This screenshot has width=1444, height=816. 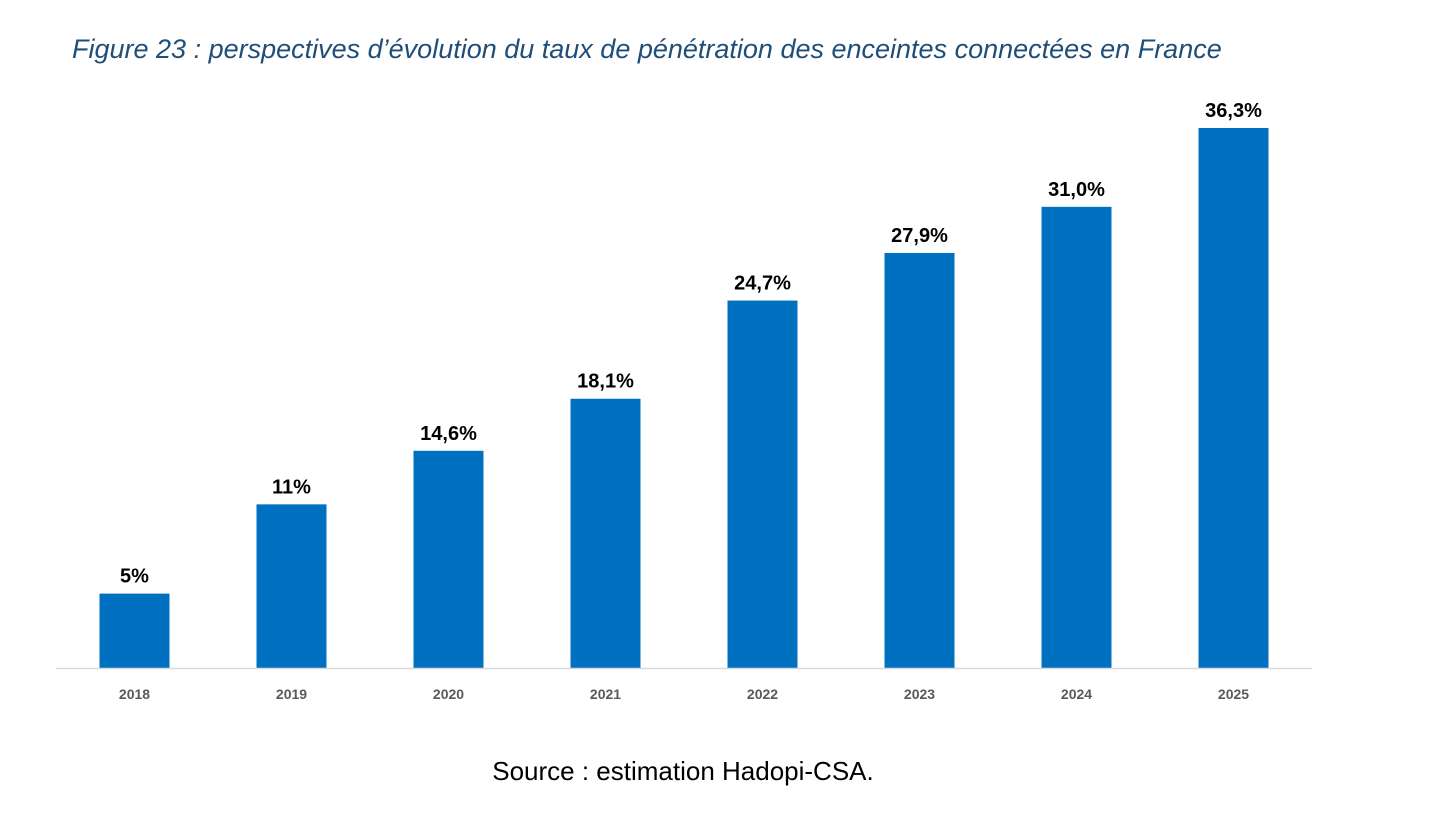 What do you see at coordinates (291, 694) in the screenshot?
I see `x-tick-label-2019: 2019` at bounding box center [291, 694].